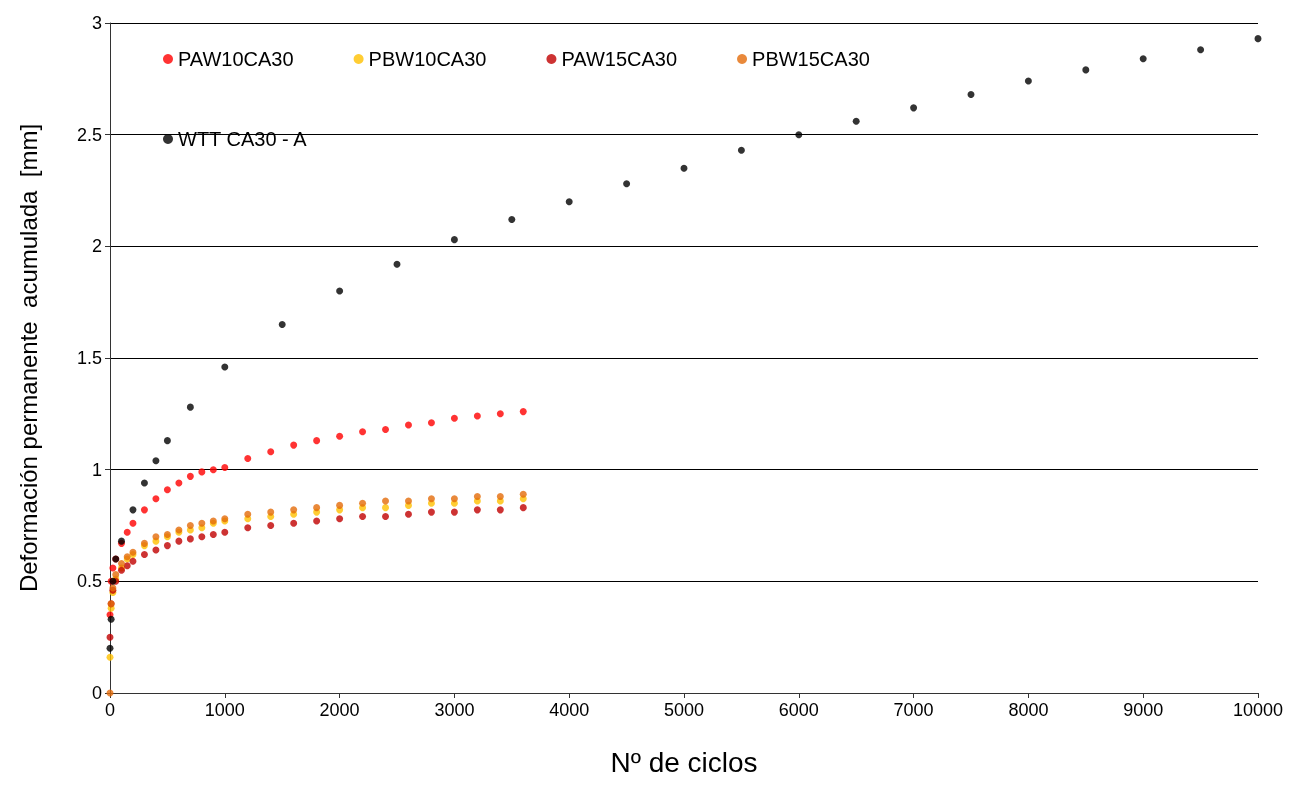 The image size is (1310, 812). Describe the element at coordinates (224, 710) in the screenshot. I see `x-tick-label: 1000` at that location.